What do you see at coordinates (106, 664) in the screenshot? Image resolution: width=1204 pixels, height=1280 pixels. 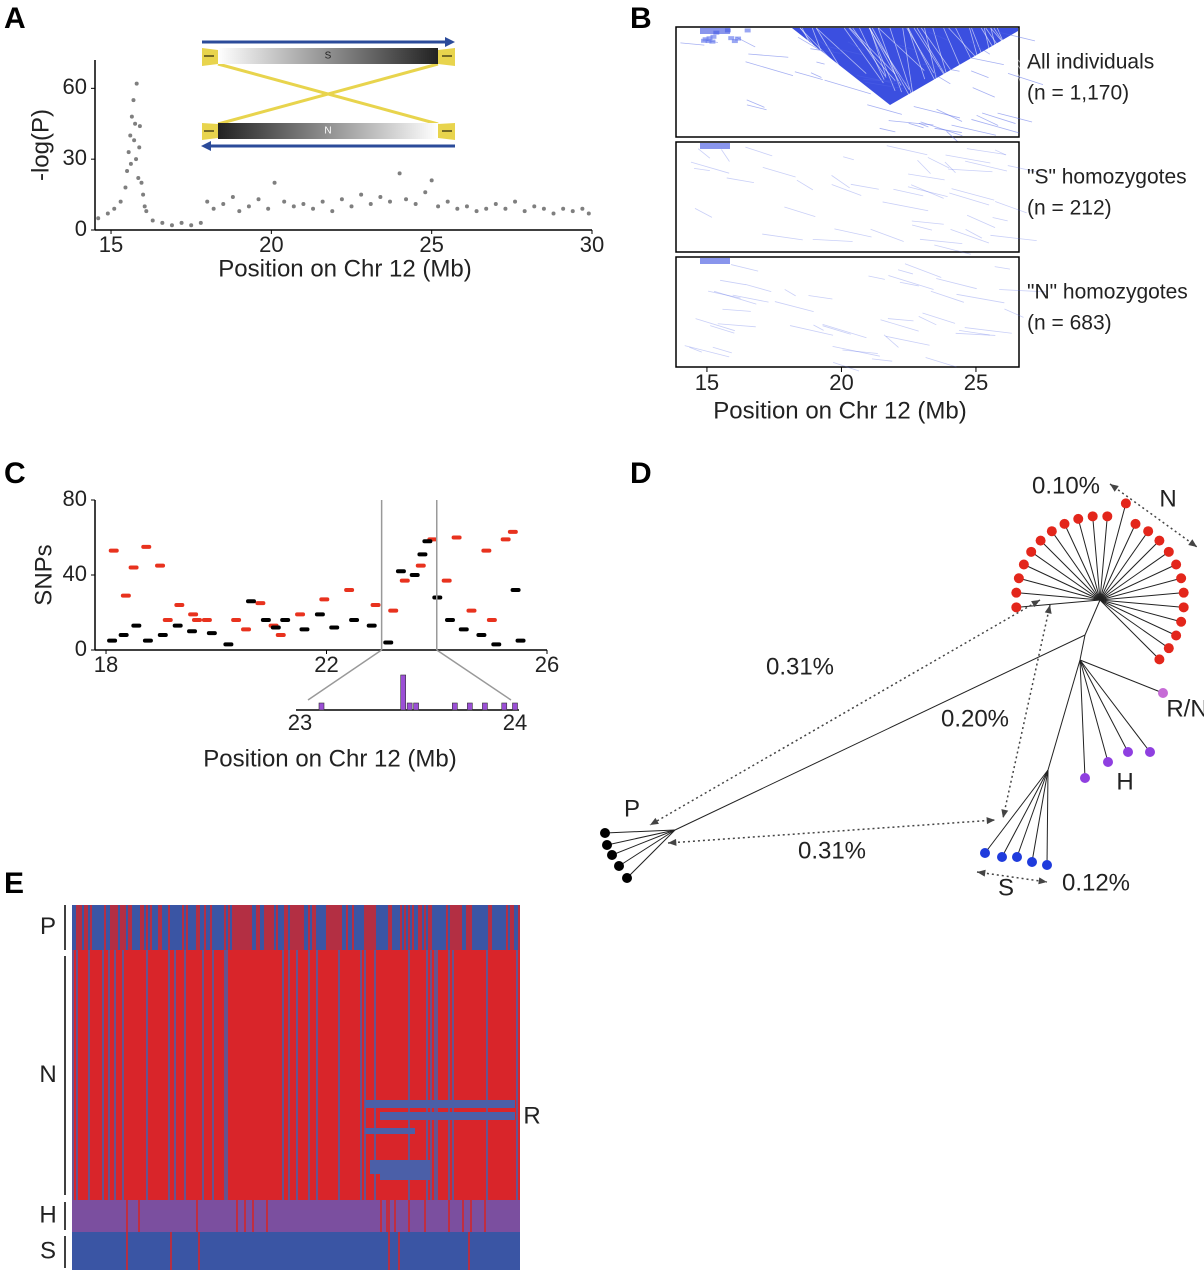 I see `x-tick-label: 18` at bounding box center [106, 664].